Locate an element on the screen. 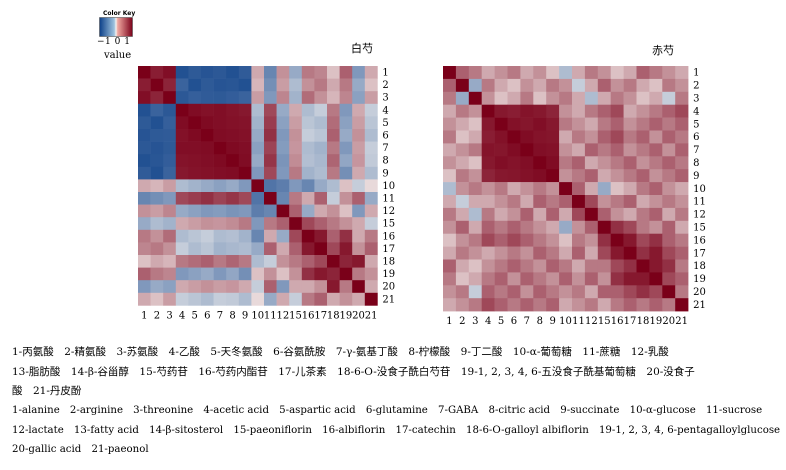 The image size is (786, 470). row-label: 3 is located at coordinates (696, 98).